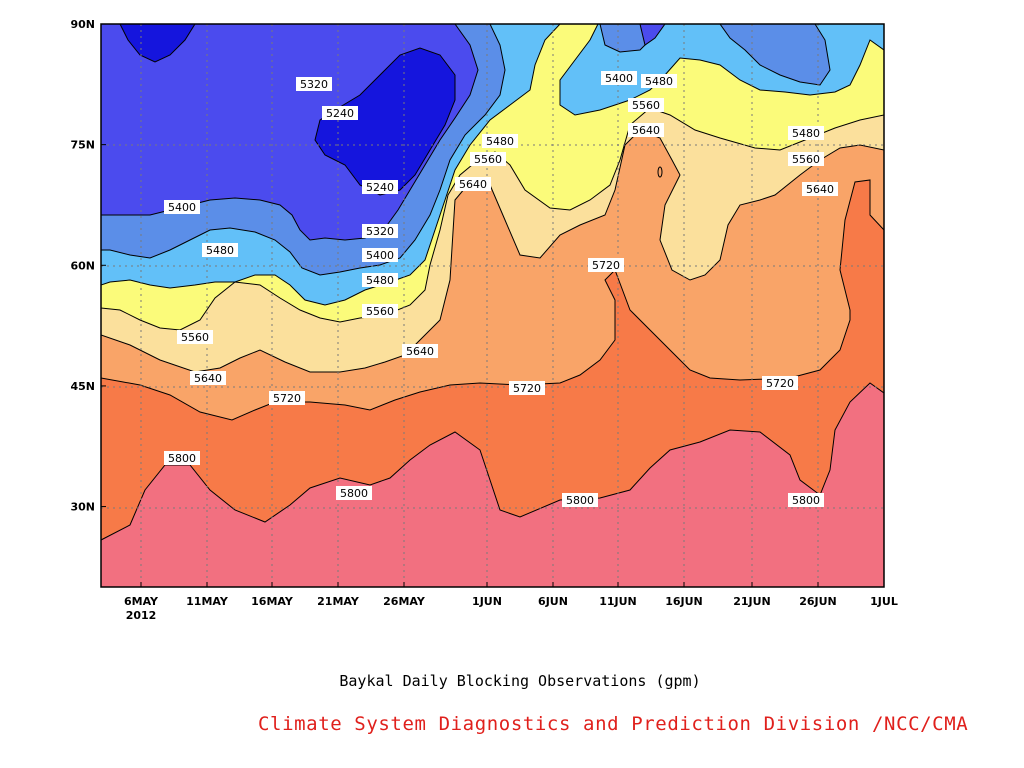  I want to click on x-tick-label: 6JUN, so click(553, 601).